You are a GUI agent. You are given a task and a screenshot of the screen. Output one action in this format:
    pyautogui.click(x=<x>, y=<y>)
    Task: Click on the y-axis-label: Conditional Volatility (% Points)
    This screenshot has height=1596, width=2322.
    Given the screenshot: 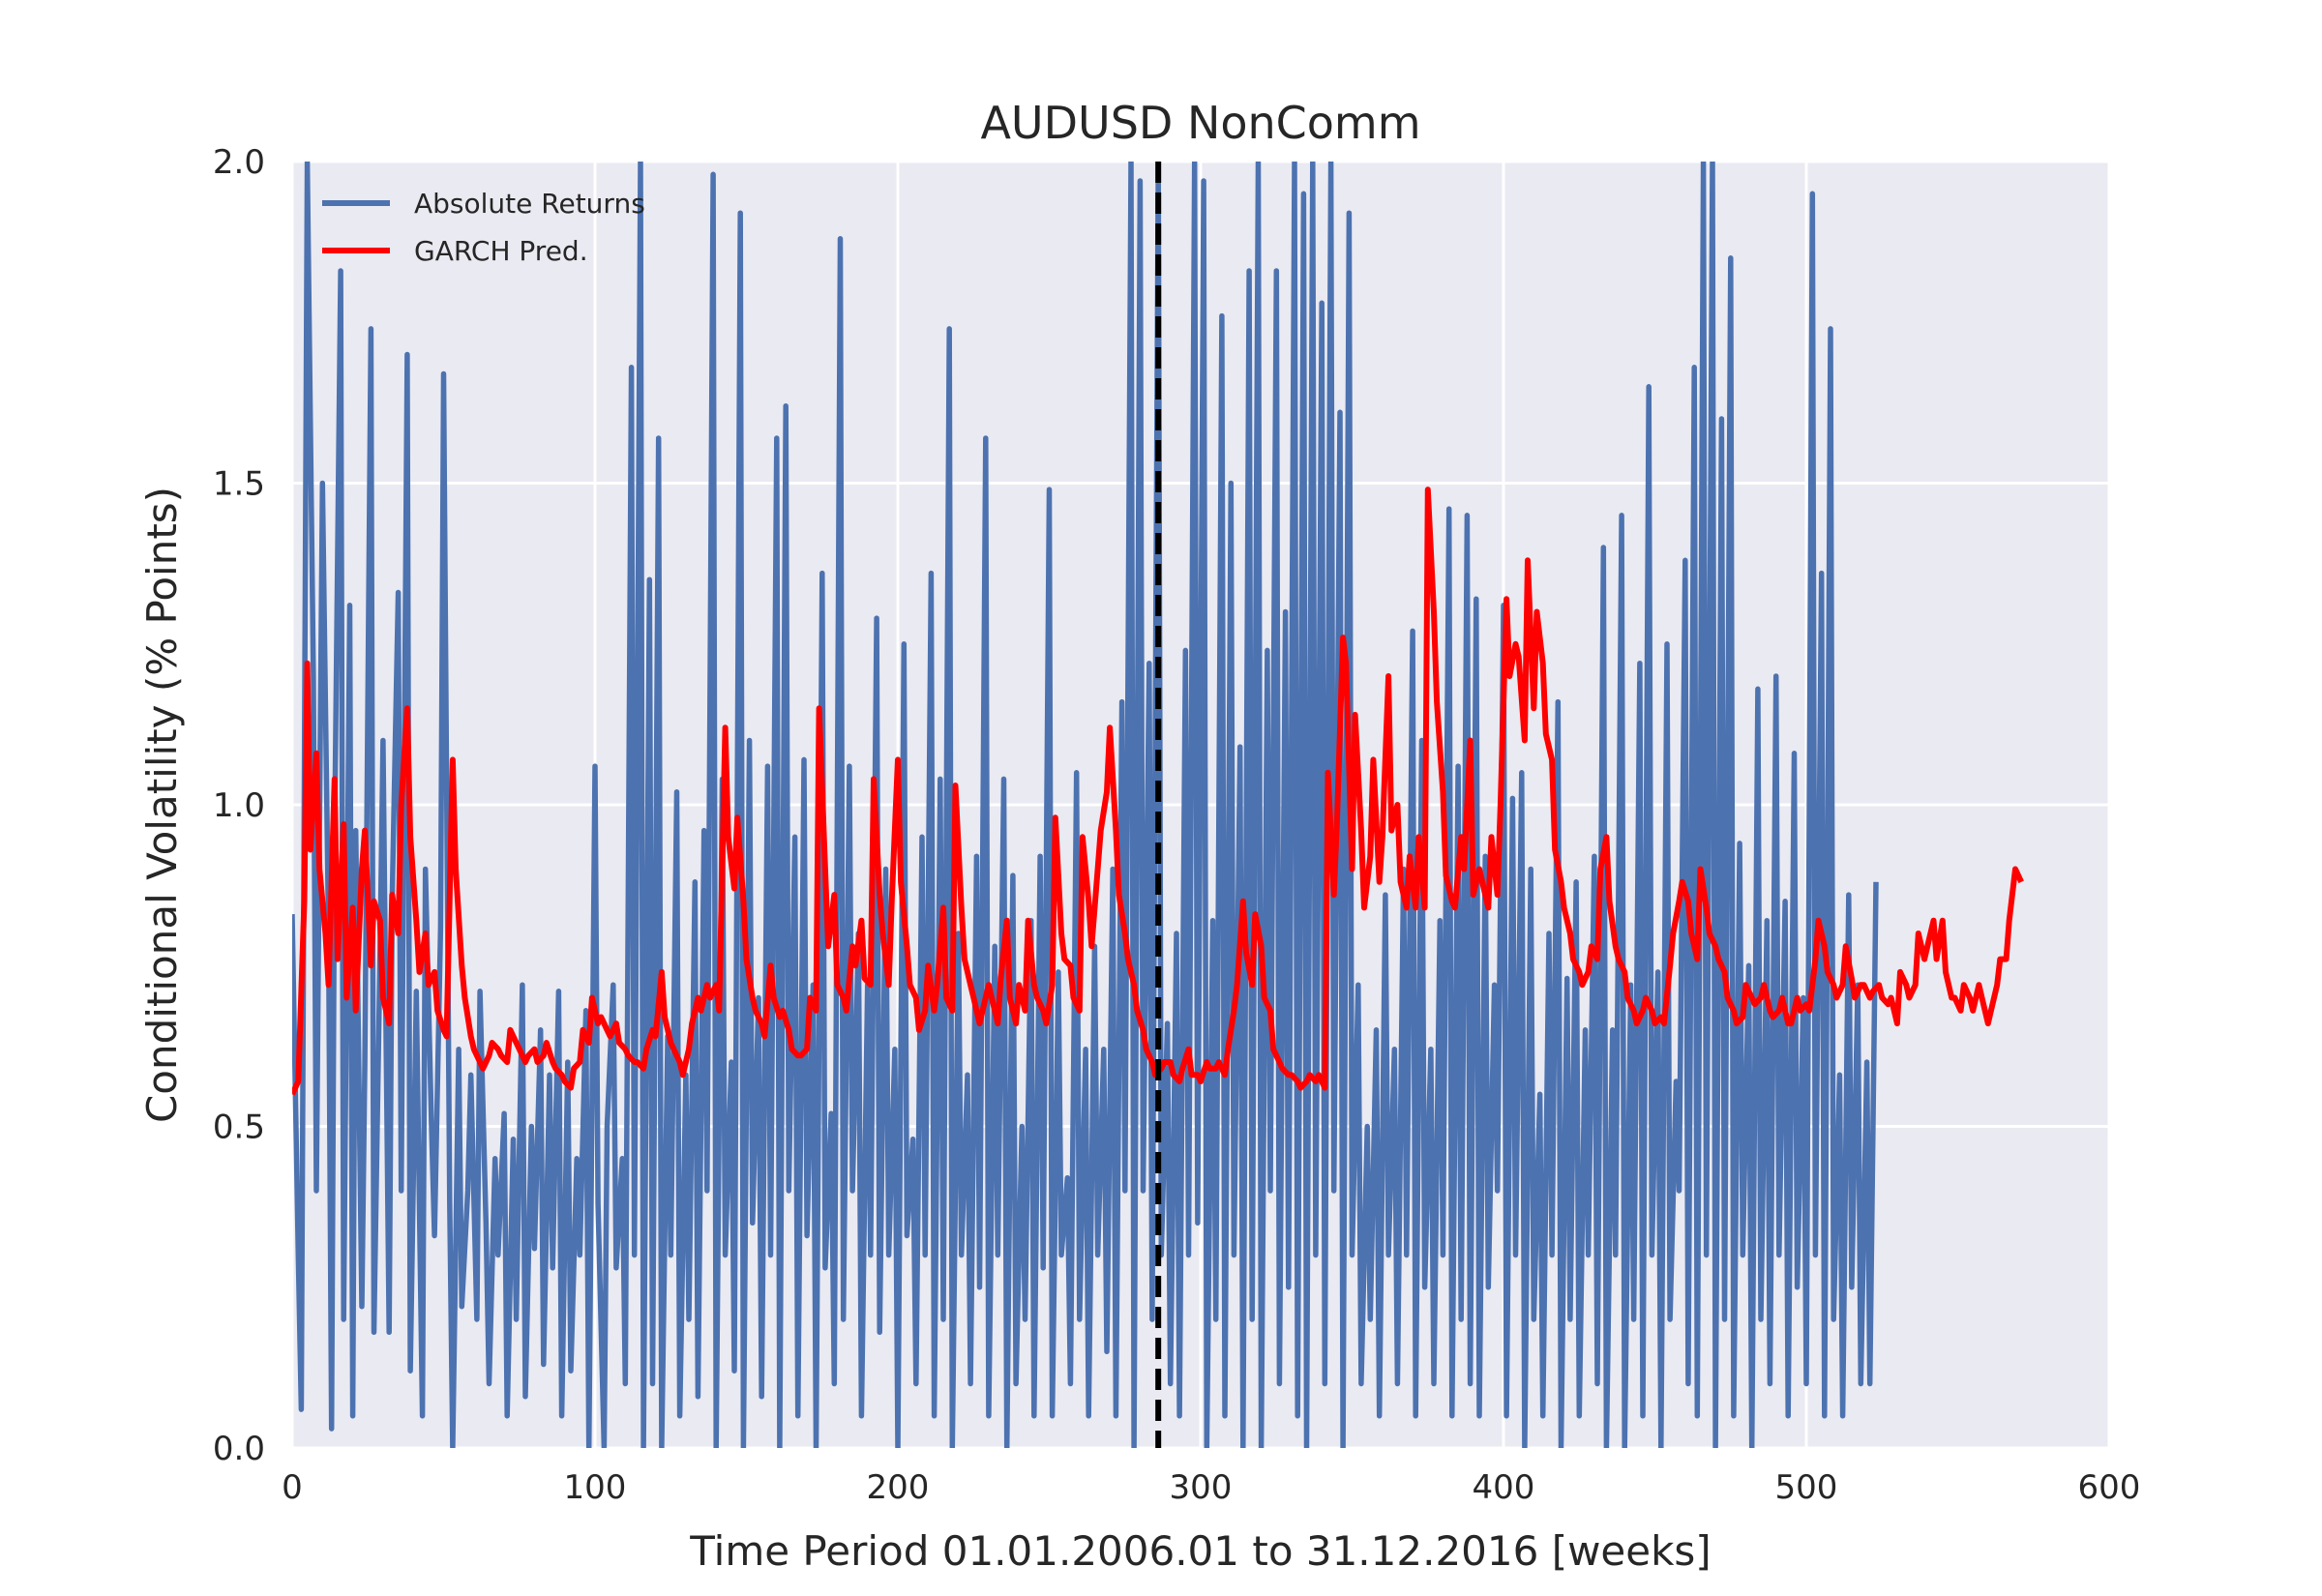 What is the action you would take?
    pyautogui.click(x=162, y=805)
    